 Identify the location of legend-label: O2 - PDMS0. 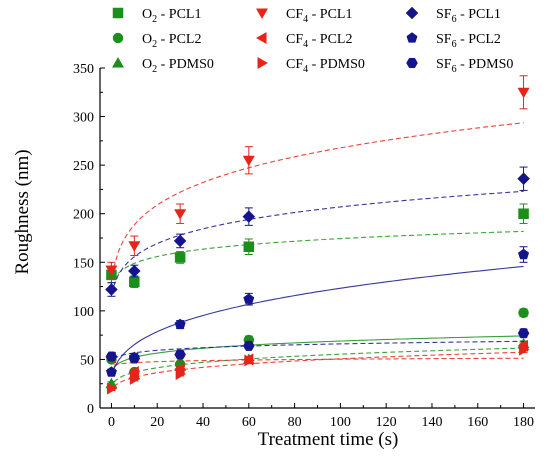
(178, 66).